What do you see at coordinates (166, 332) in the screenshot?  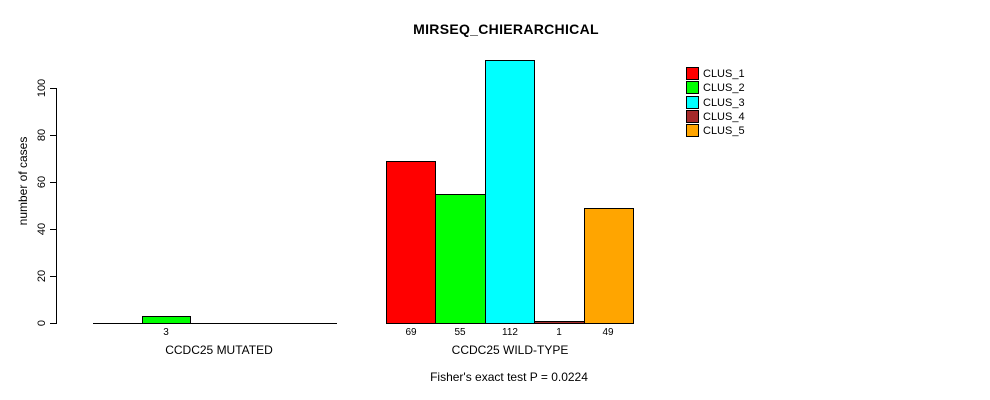 I see `bar-value-label: 3` at bounding box center [166, 332].